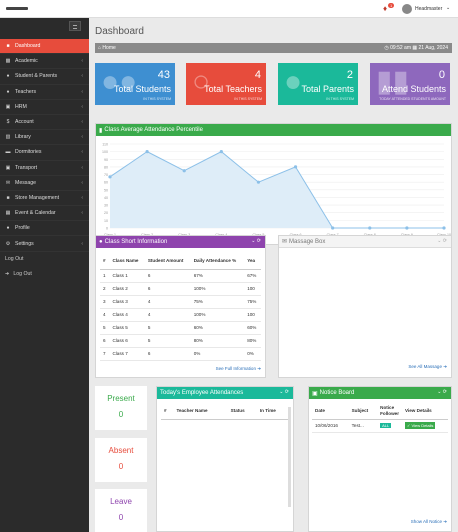 This screenshot has height=532, width=458. What do you see at coordinates (426, 521) in the screenshot?
I see `link-label: Show All Notice` at bounding box center [426, 521].